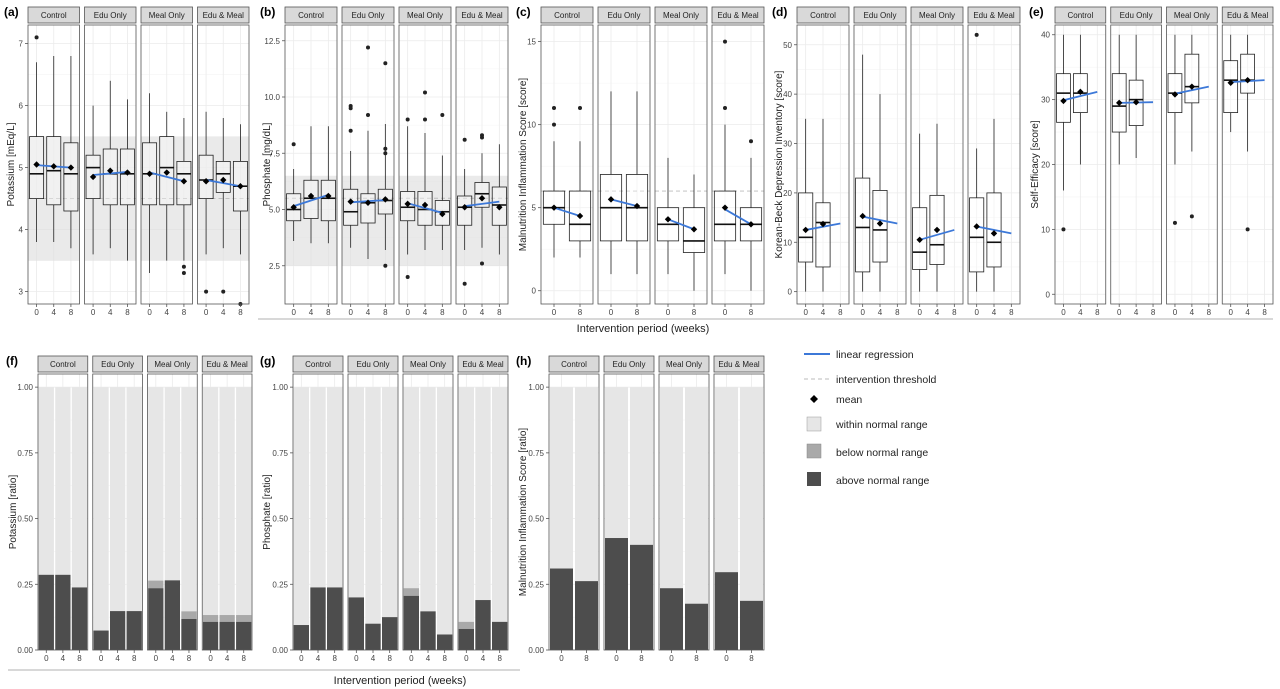 This screenshot has height=689, width=1280. What do you see at coordinates (25, 387) in the screenshot?
I see `ytick-label: 1.00` at bounding box center [25, 387].